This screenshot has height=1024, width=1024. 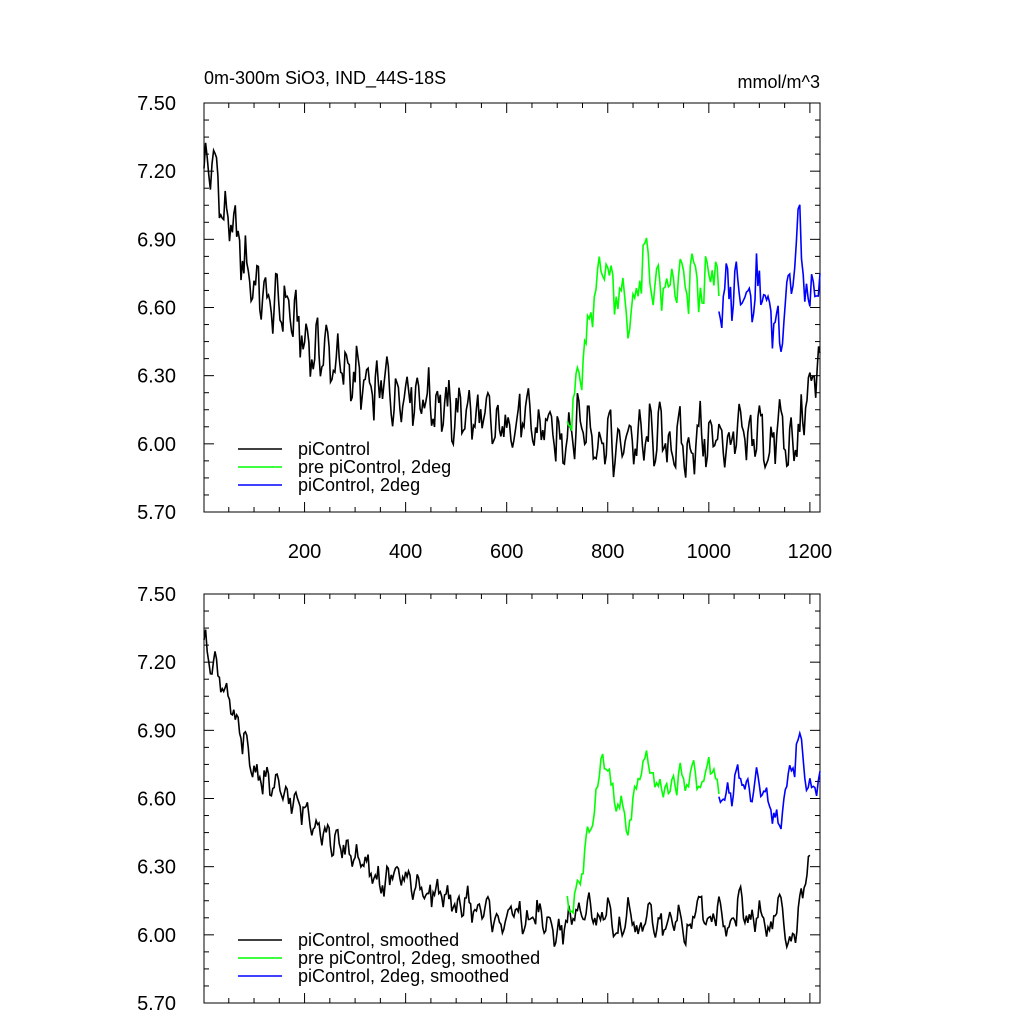 I want to click on figure-title: 0m-300m SiO3, IND_44S-18S, so click(x=325, y=78).